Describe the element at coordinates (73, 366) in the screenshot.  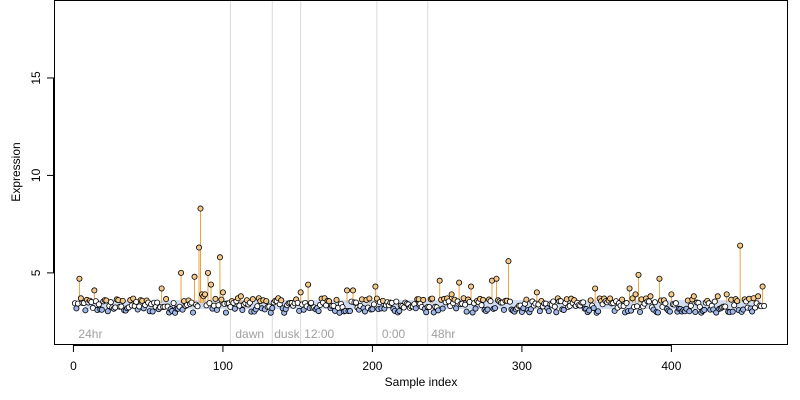
I see `x-tick-label: 0` at that location.